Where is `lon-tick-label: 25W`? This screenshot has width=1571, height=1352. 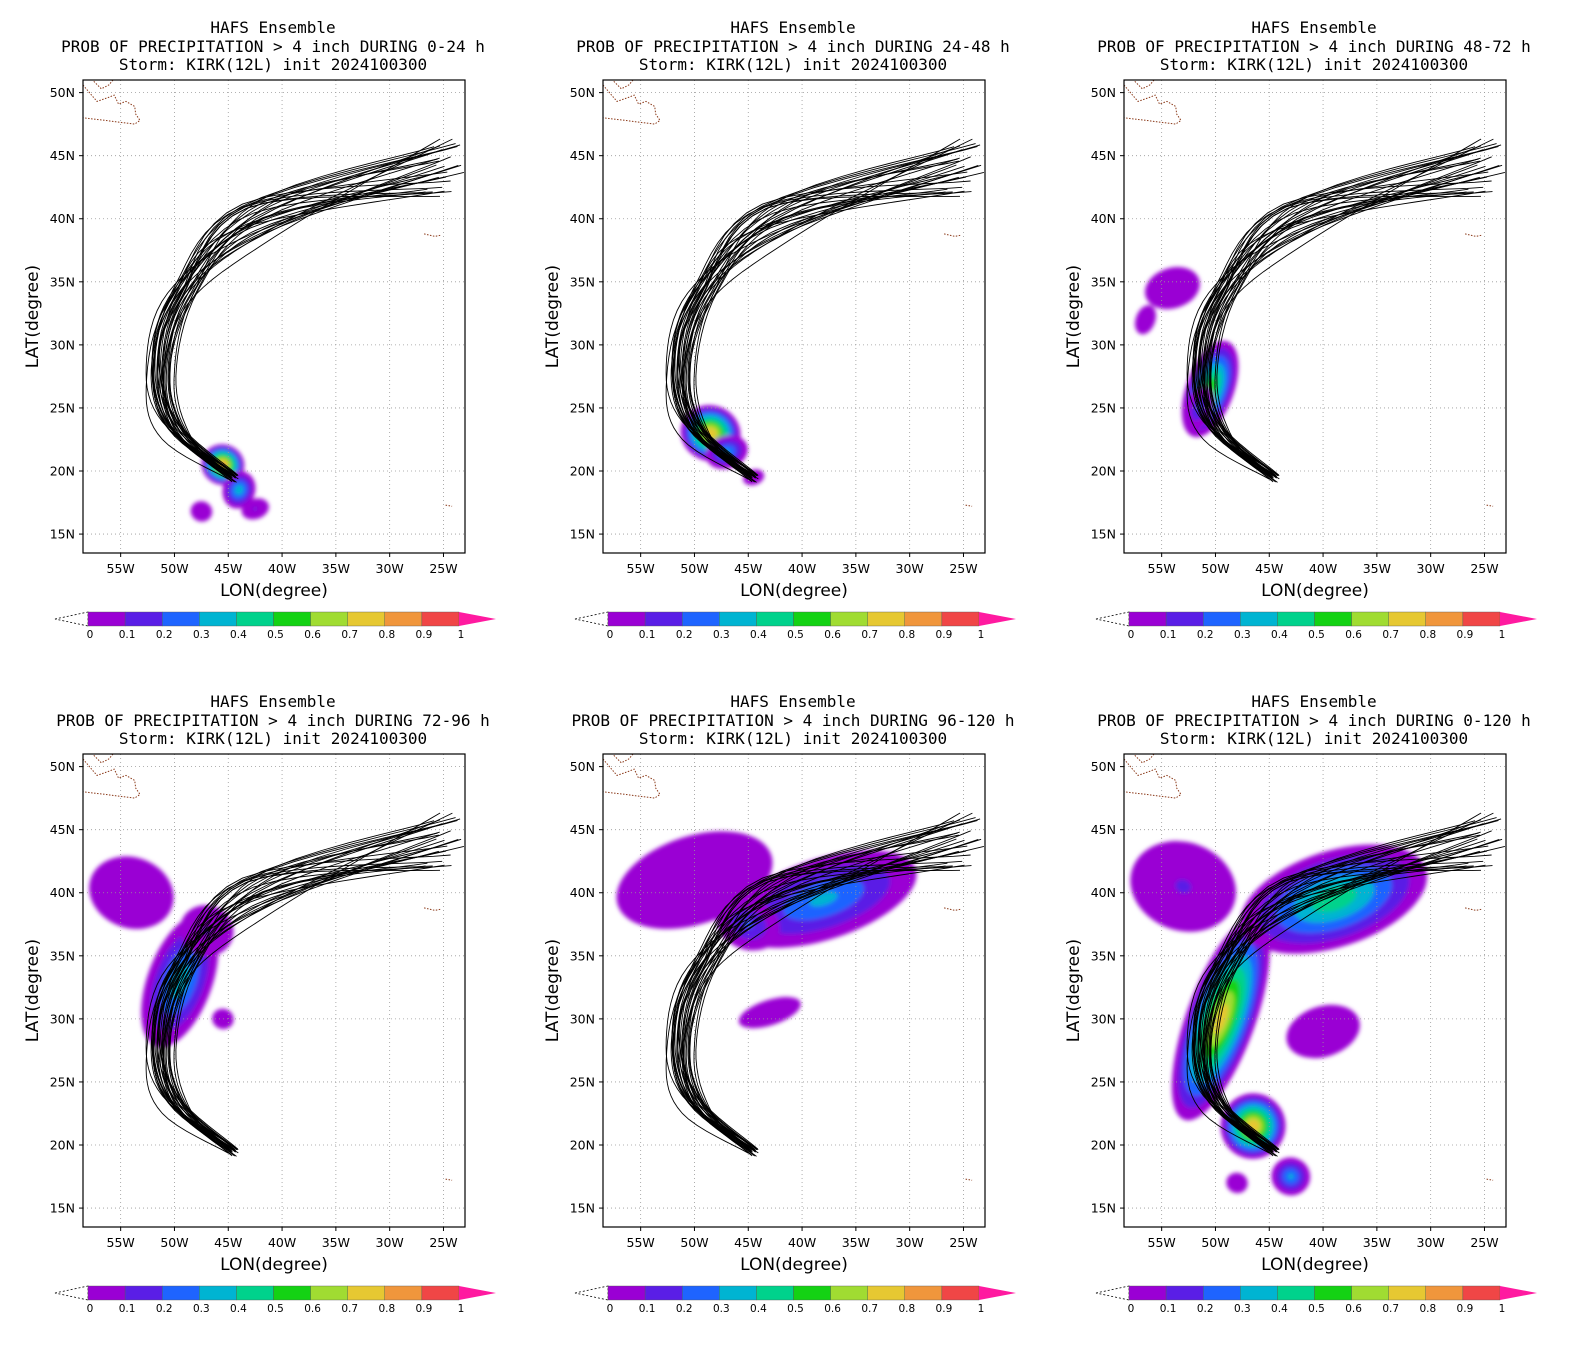
lon-tick-label: 25W is located at coordinates (443, 1242).